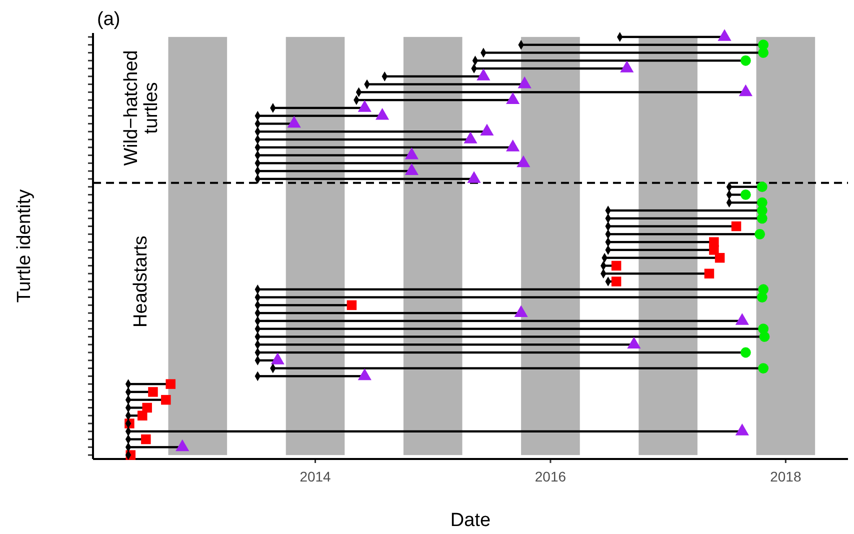  Describe the element at coordinates (141, 282) in the screenshot. I see `annotation: Headstarts` at that location.